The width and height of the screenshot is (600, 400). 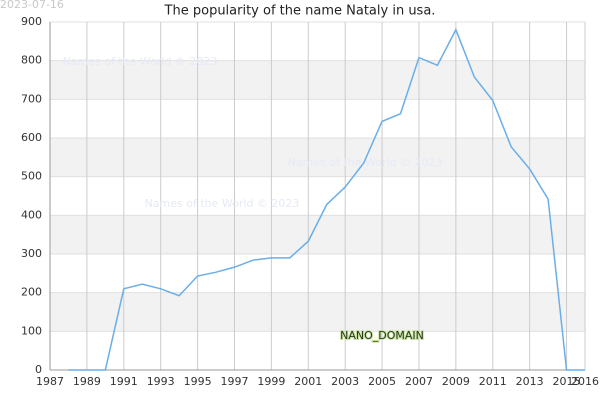 What do you see at coordinates (271, 381) in the screenshot?
I see `x-tick-label: 1999` at bounding box center [271, 381].